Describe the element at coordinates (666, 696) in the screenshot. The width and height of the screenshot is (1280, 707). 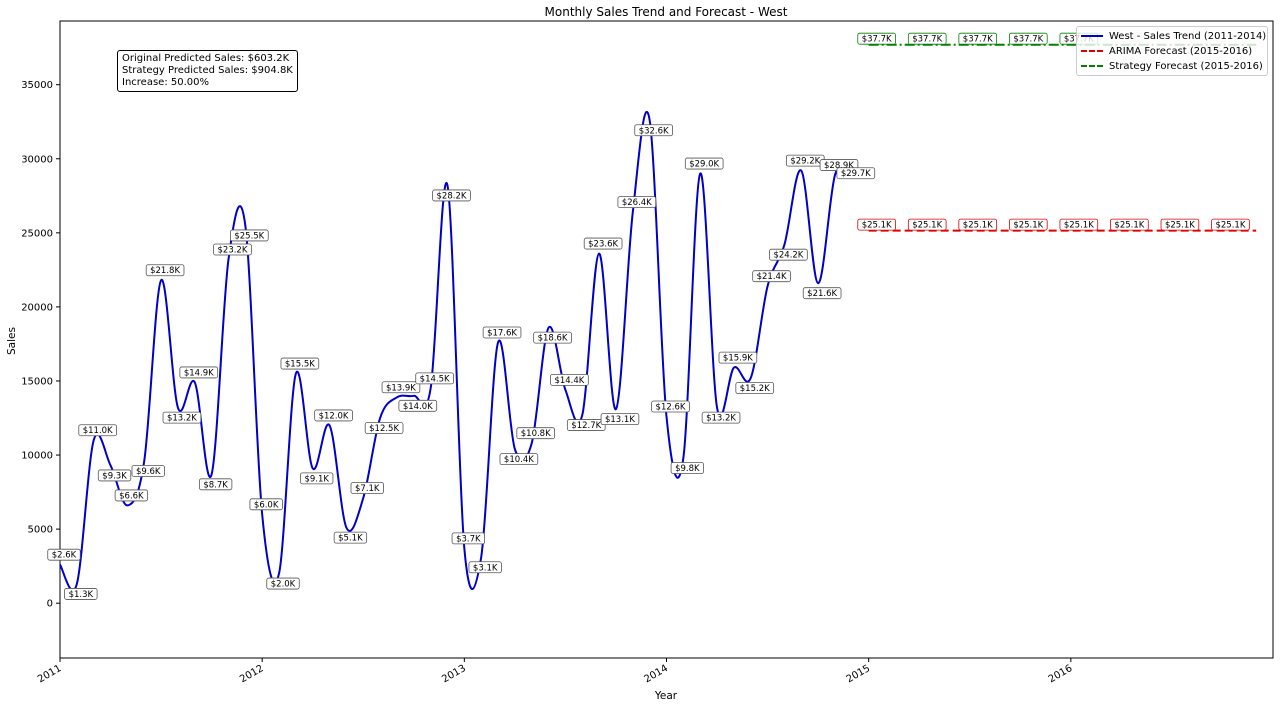
I see `x-axis-label: Year` at that location.